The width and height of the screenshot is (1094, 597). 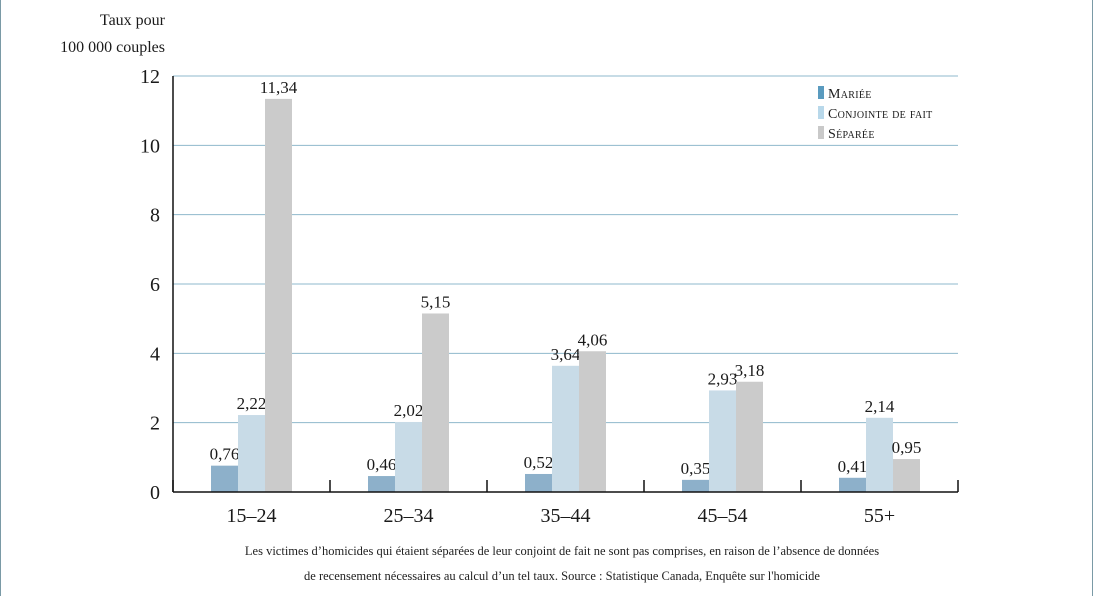 What do you see at coordinates (225, 454) in the screenshot?
I see `data-label: 0,76` at bounding box center [225, 454].